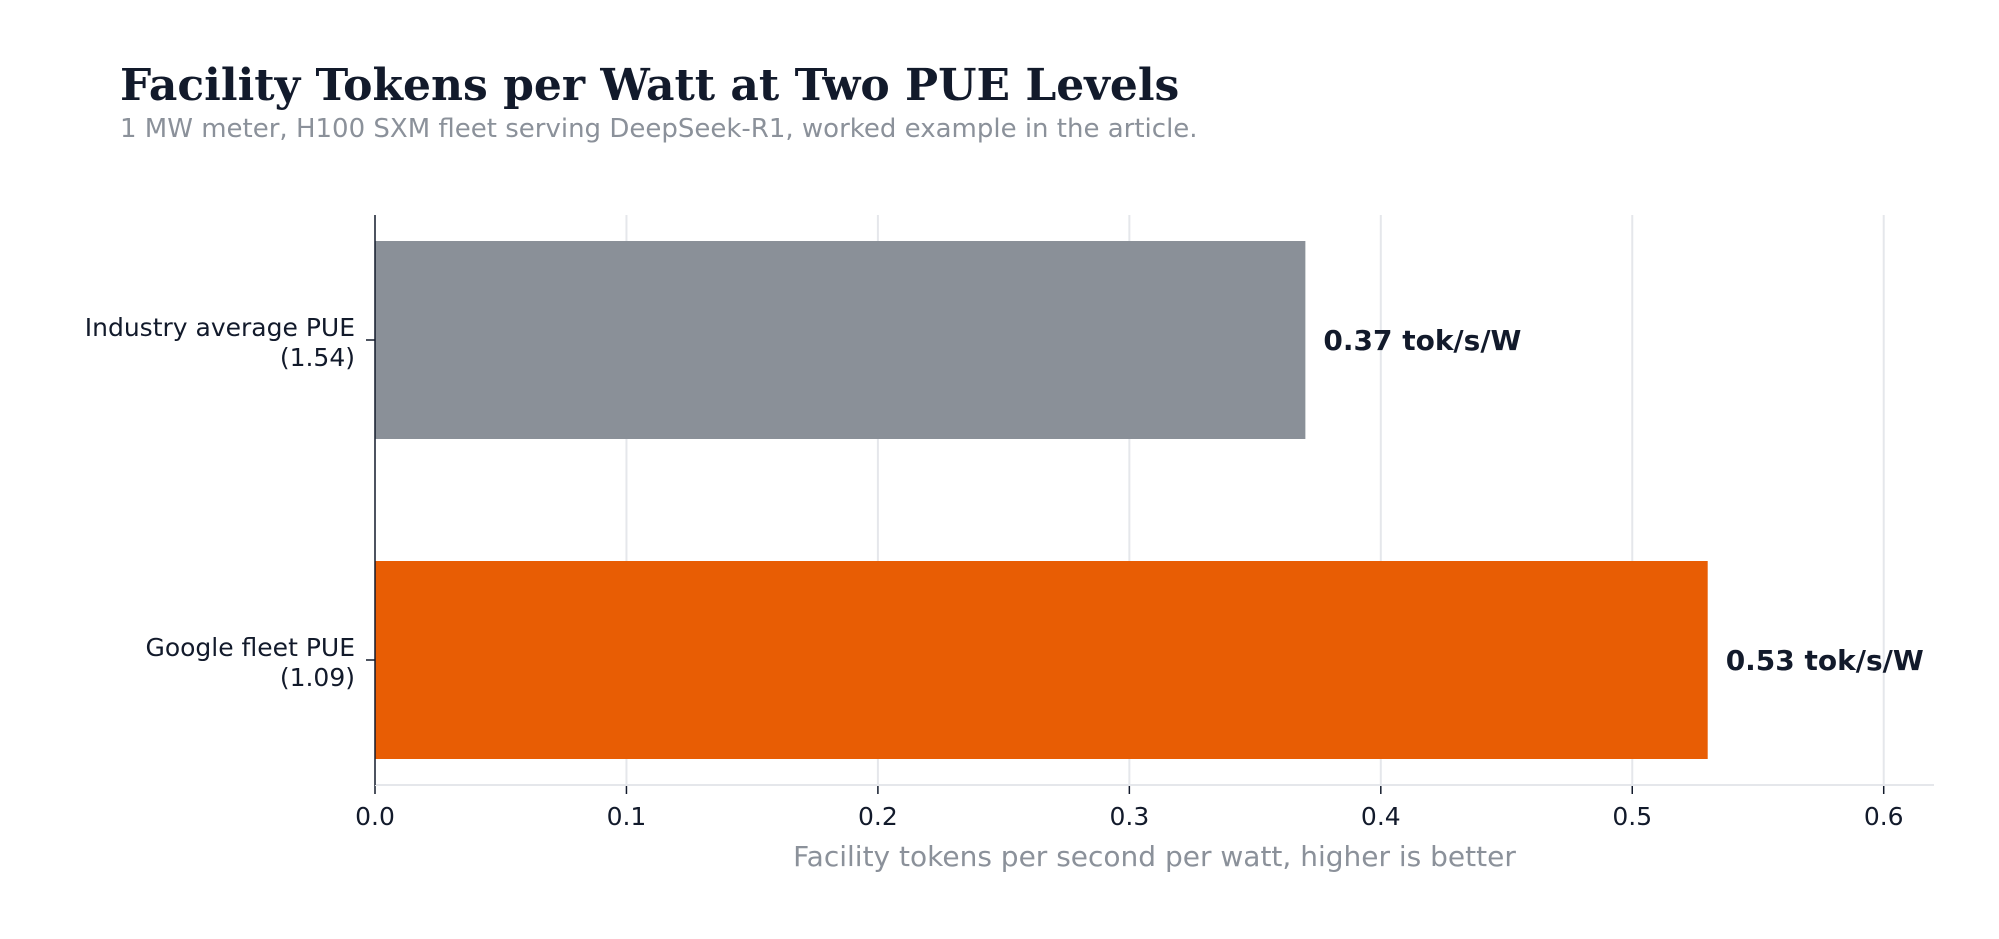 The width and height of the screenshot is (1999, 939). I want to click on category-label: Industry average PUE (1.54), so click(220, 342).